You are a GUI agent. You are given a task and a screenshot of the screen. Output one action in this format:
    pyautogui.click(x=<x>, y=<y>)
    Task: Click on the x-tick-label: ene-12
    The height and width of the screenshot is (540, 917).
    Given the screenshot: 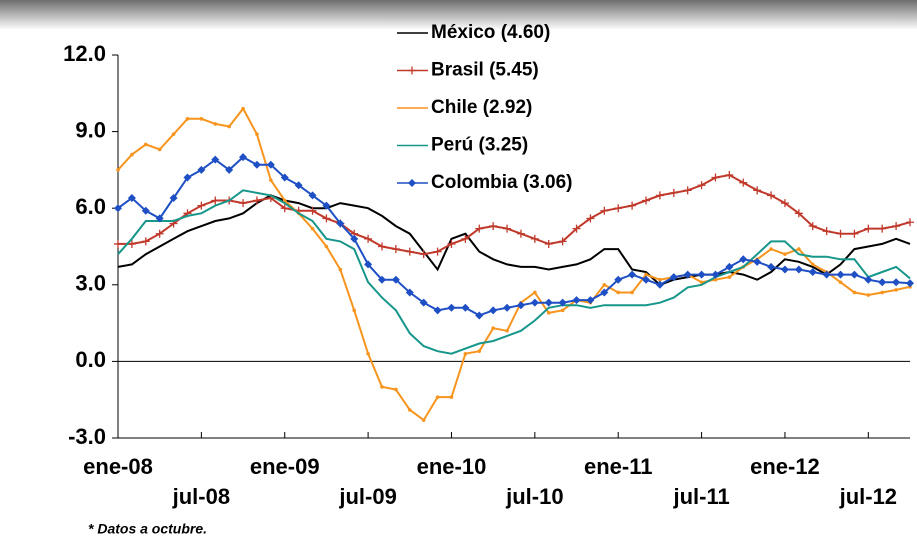 What is the action you would take?
    pyautogui.click(x=785, y=466)
    